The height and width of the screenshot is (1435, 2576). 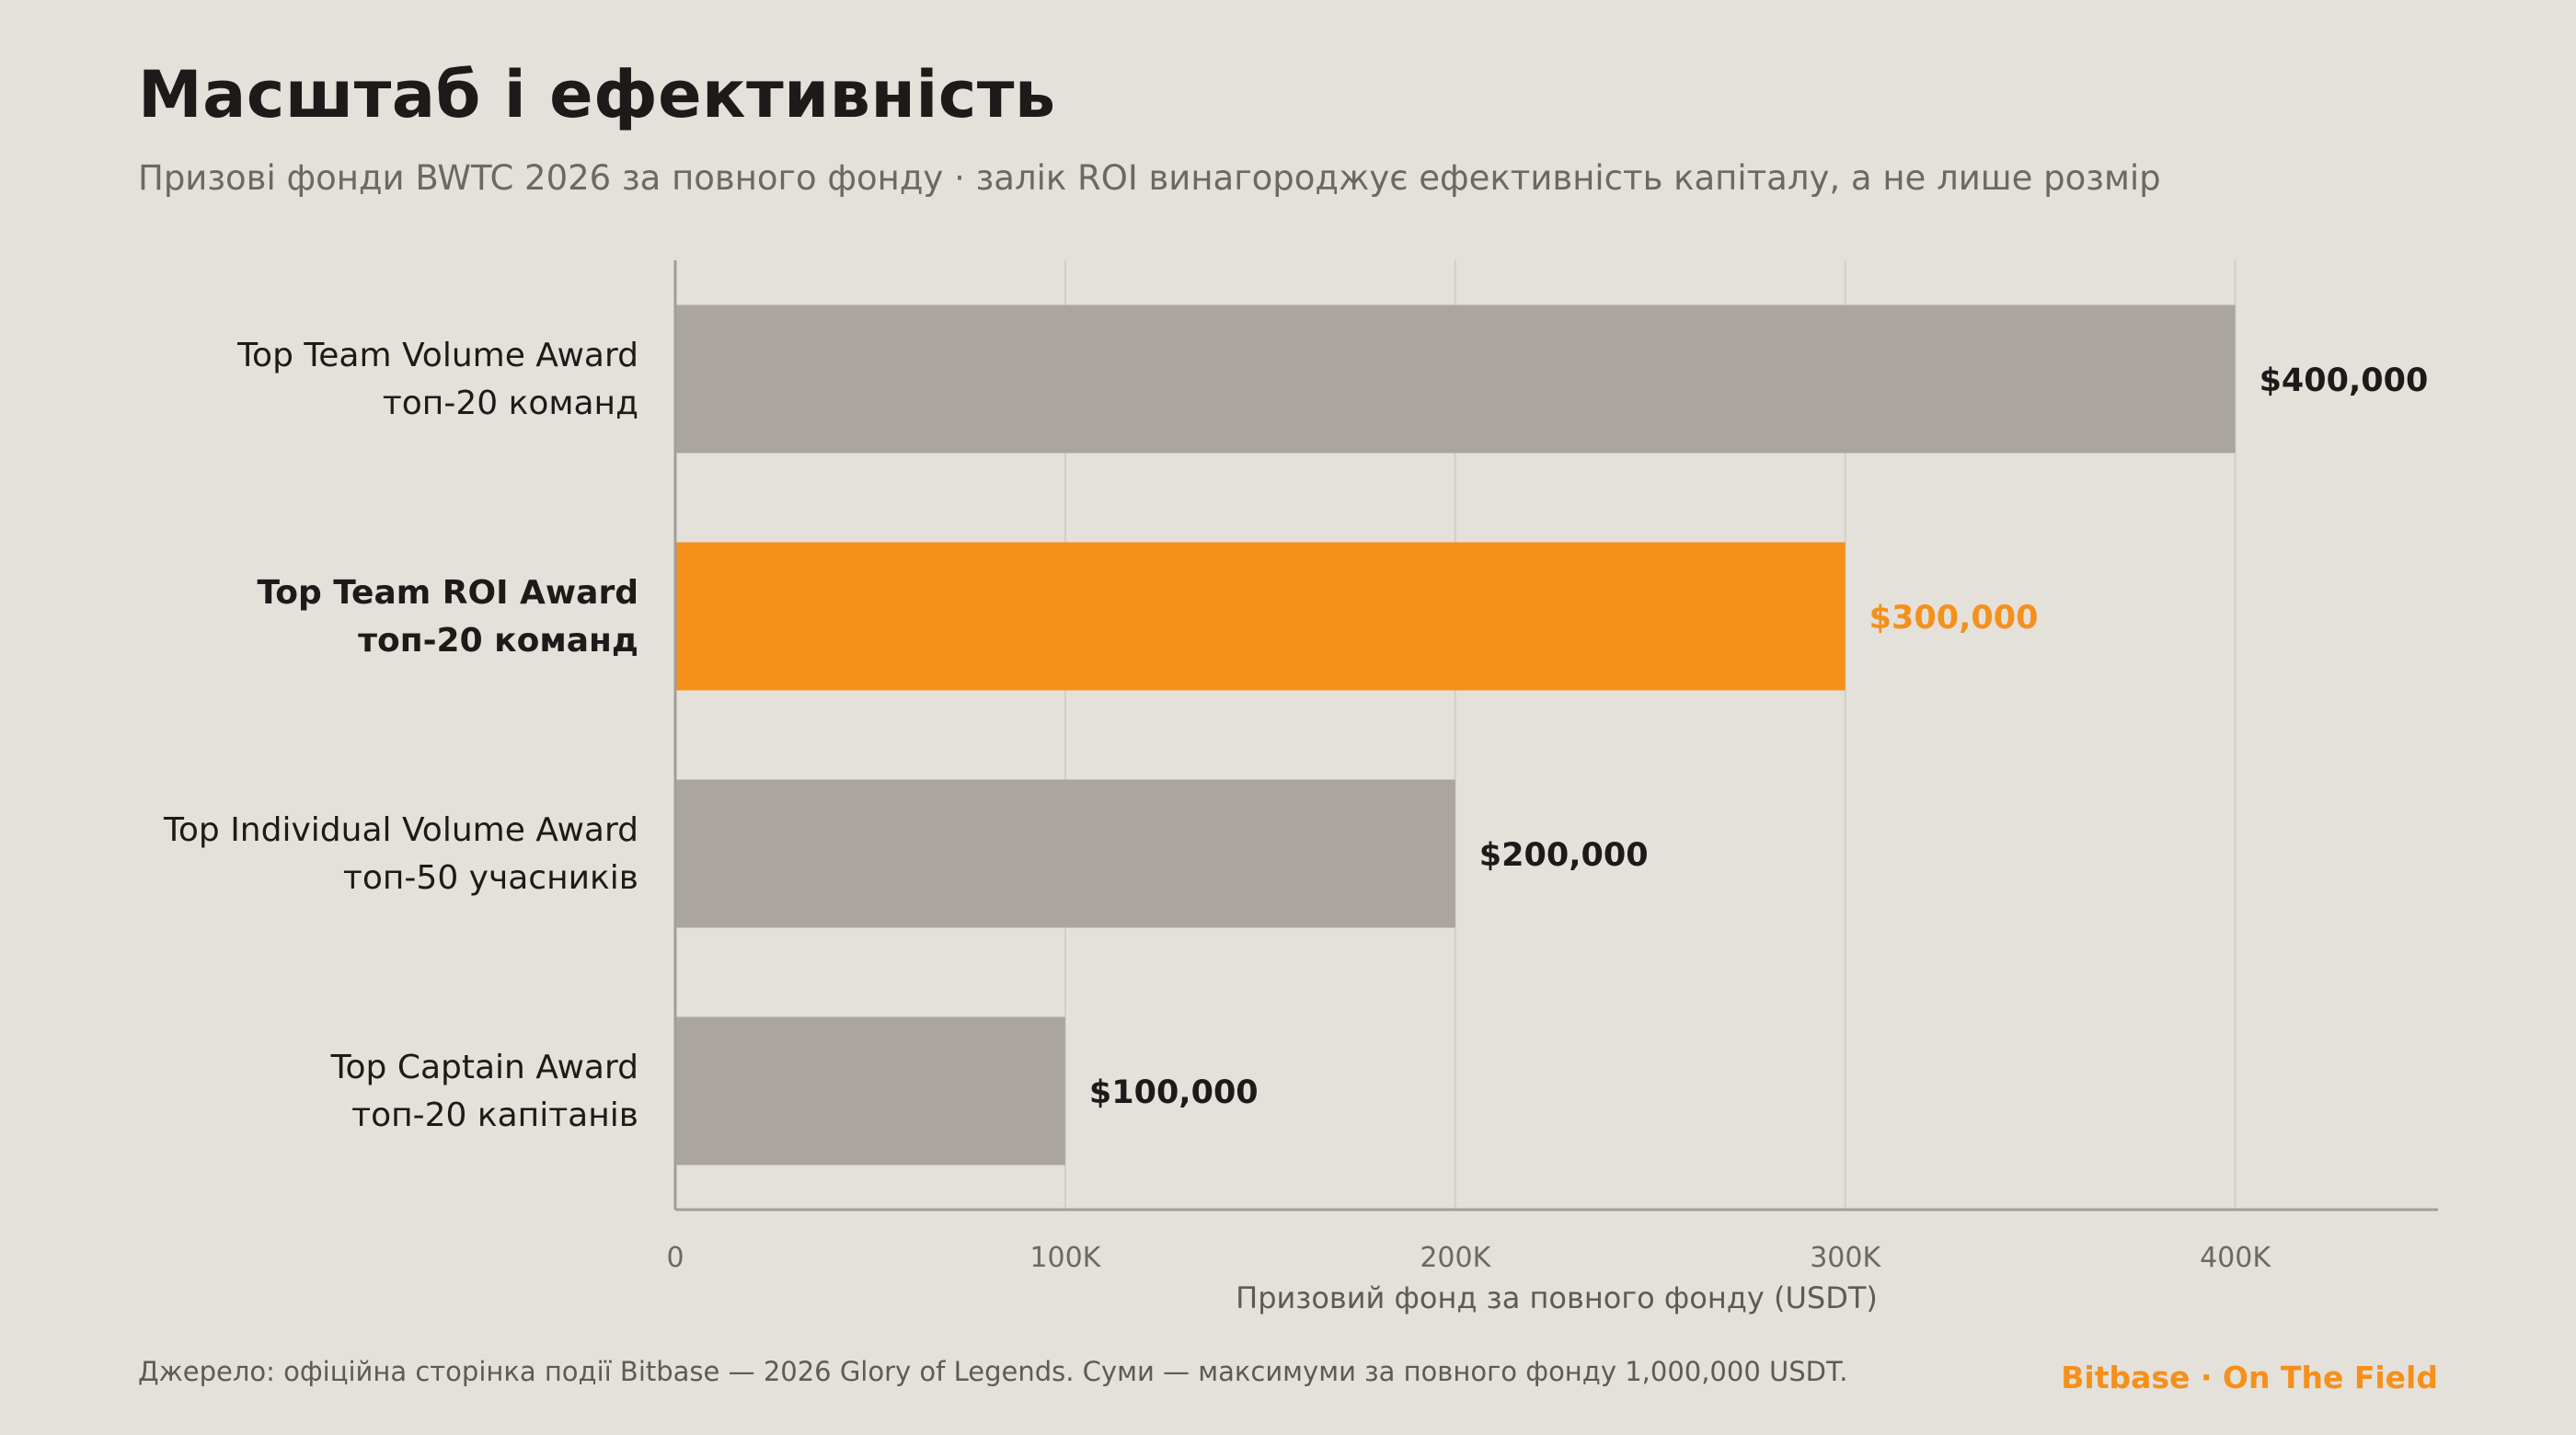 I want to click on category-label: Top Captain Award топ-20 капітанів, so click(x=484, y=1091).